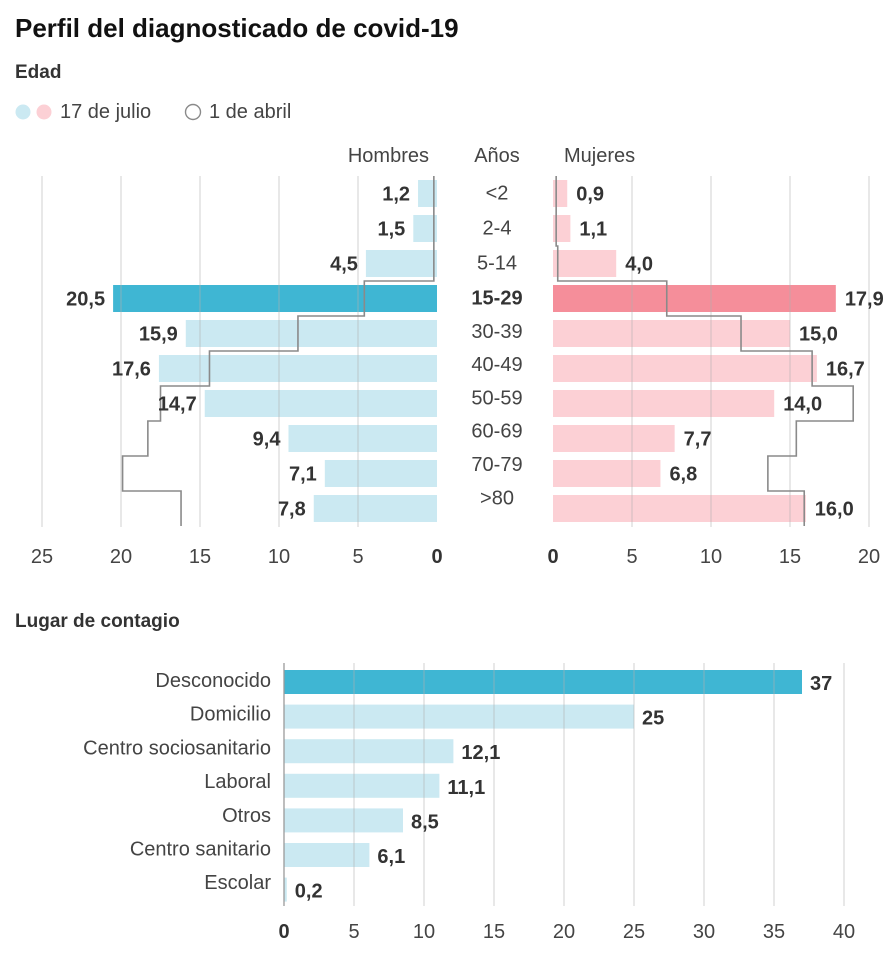  What do you see at coordinates (278, 351) in the screenshot?
I see `outline-previous-hombres` at bounding box center [278, 351].